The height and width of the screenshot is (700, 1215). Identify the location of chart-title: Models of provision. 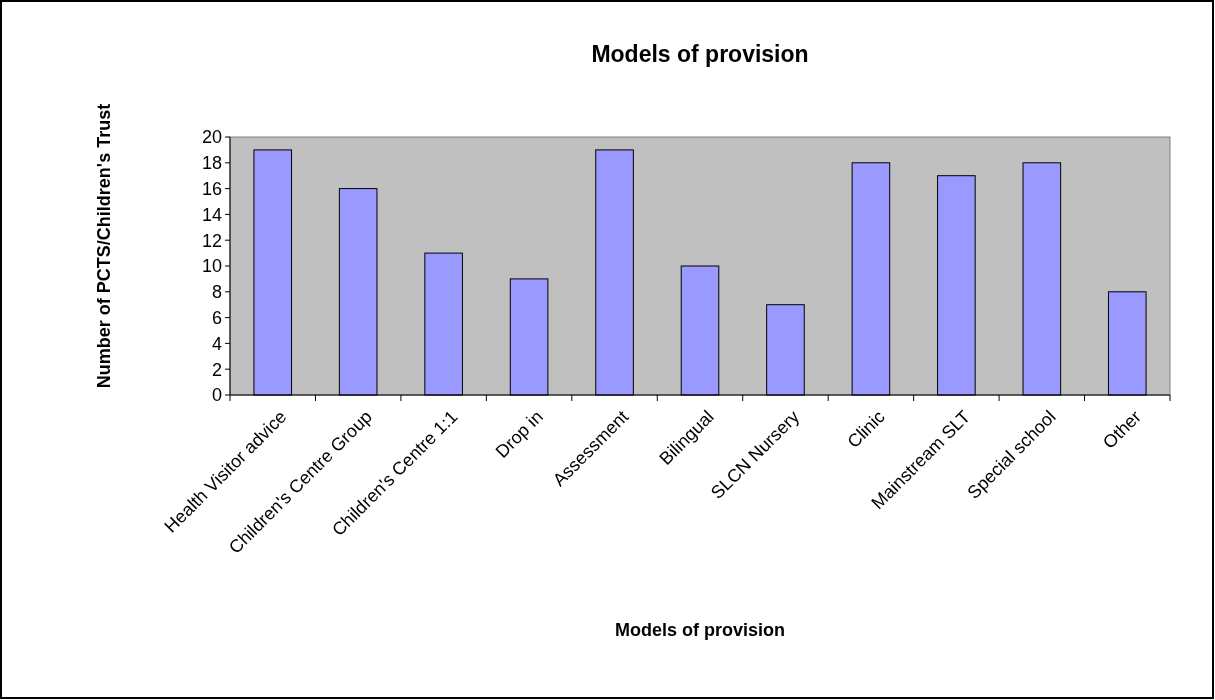
(700, 54).